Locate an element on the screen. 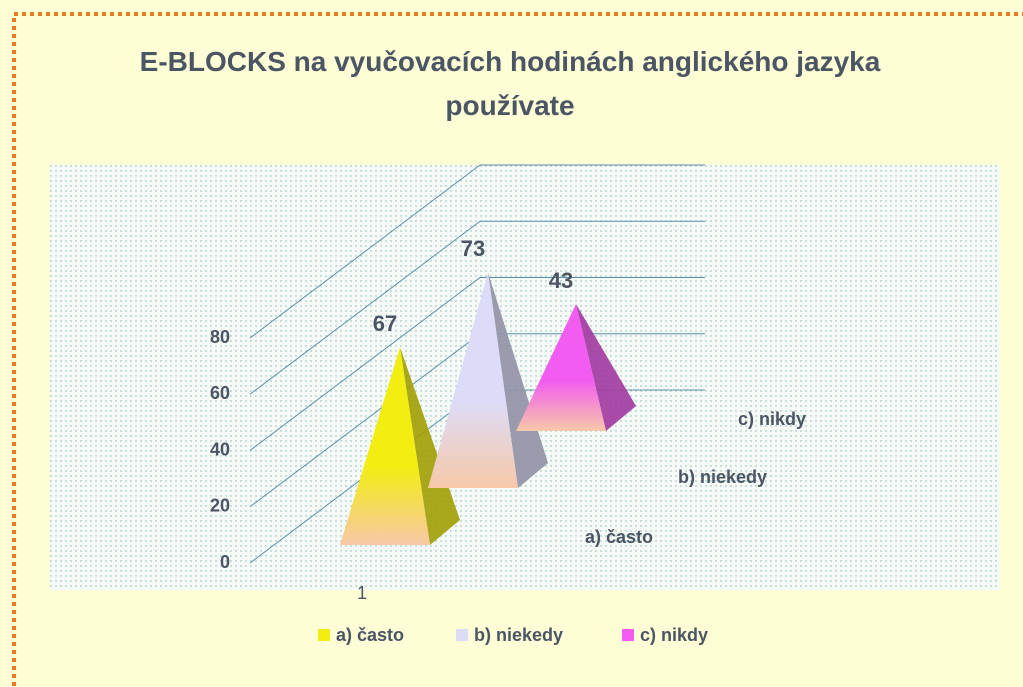 The width and height of the screenshot is (1023, 687). data-label: 43 is located at coordinates (561, 280).